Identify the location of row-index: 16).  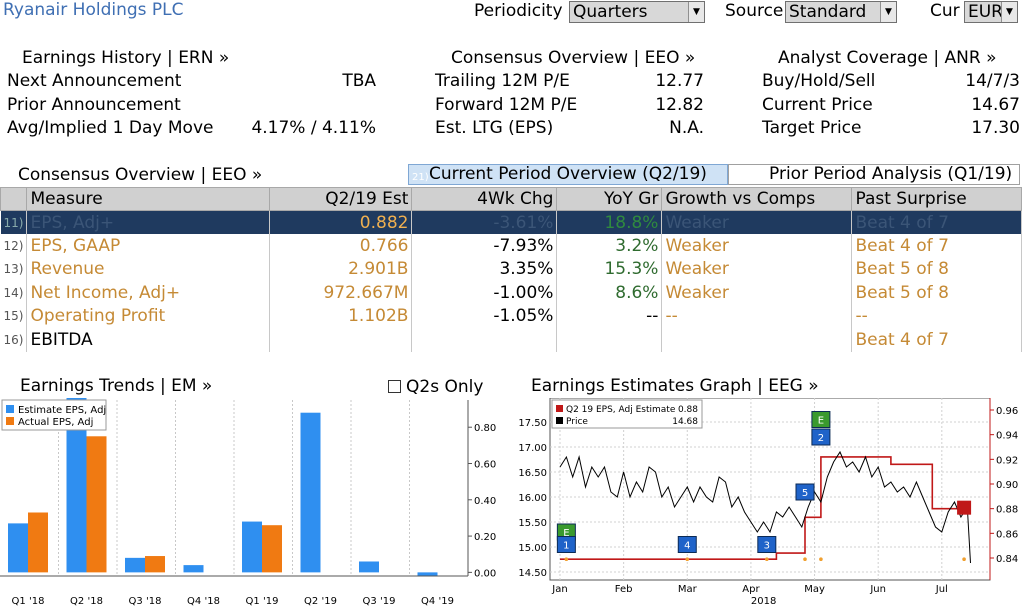
(14, 340).